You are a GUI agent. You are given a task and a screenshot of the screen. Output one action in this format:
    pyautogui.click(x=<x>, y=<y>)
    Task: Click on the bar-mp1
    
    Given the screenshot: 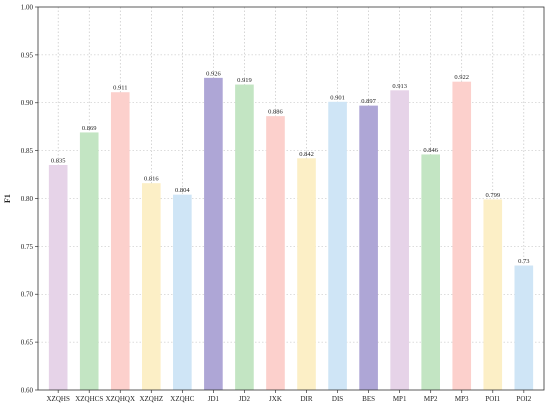 What is the action you would take?
    pyautogui.click(x=399, y=240)
    